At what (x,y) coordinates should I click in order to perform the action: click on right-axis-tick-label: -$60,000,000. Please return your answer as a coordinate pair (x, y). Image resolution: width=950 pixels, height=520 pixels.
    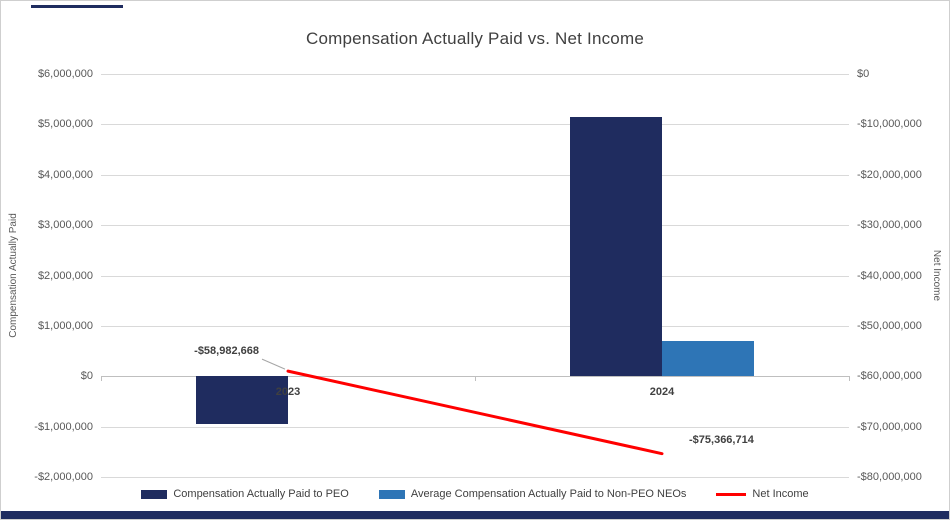
    Looking at the image, I should click on (889, 376).